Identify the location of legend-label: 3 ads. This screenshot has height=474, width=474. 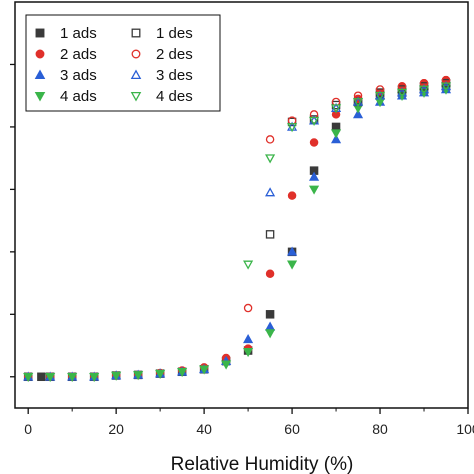
(78, 75).